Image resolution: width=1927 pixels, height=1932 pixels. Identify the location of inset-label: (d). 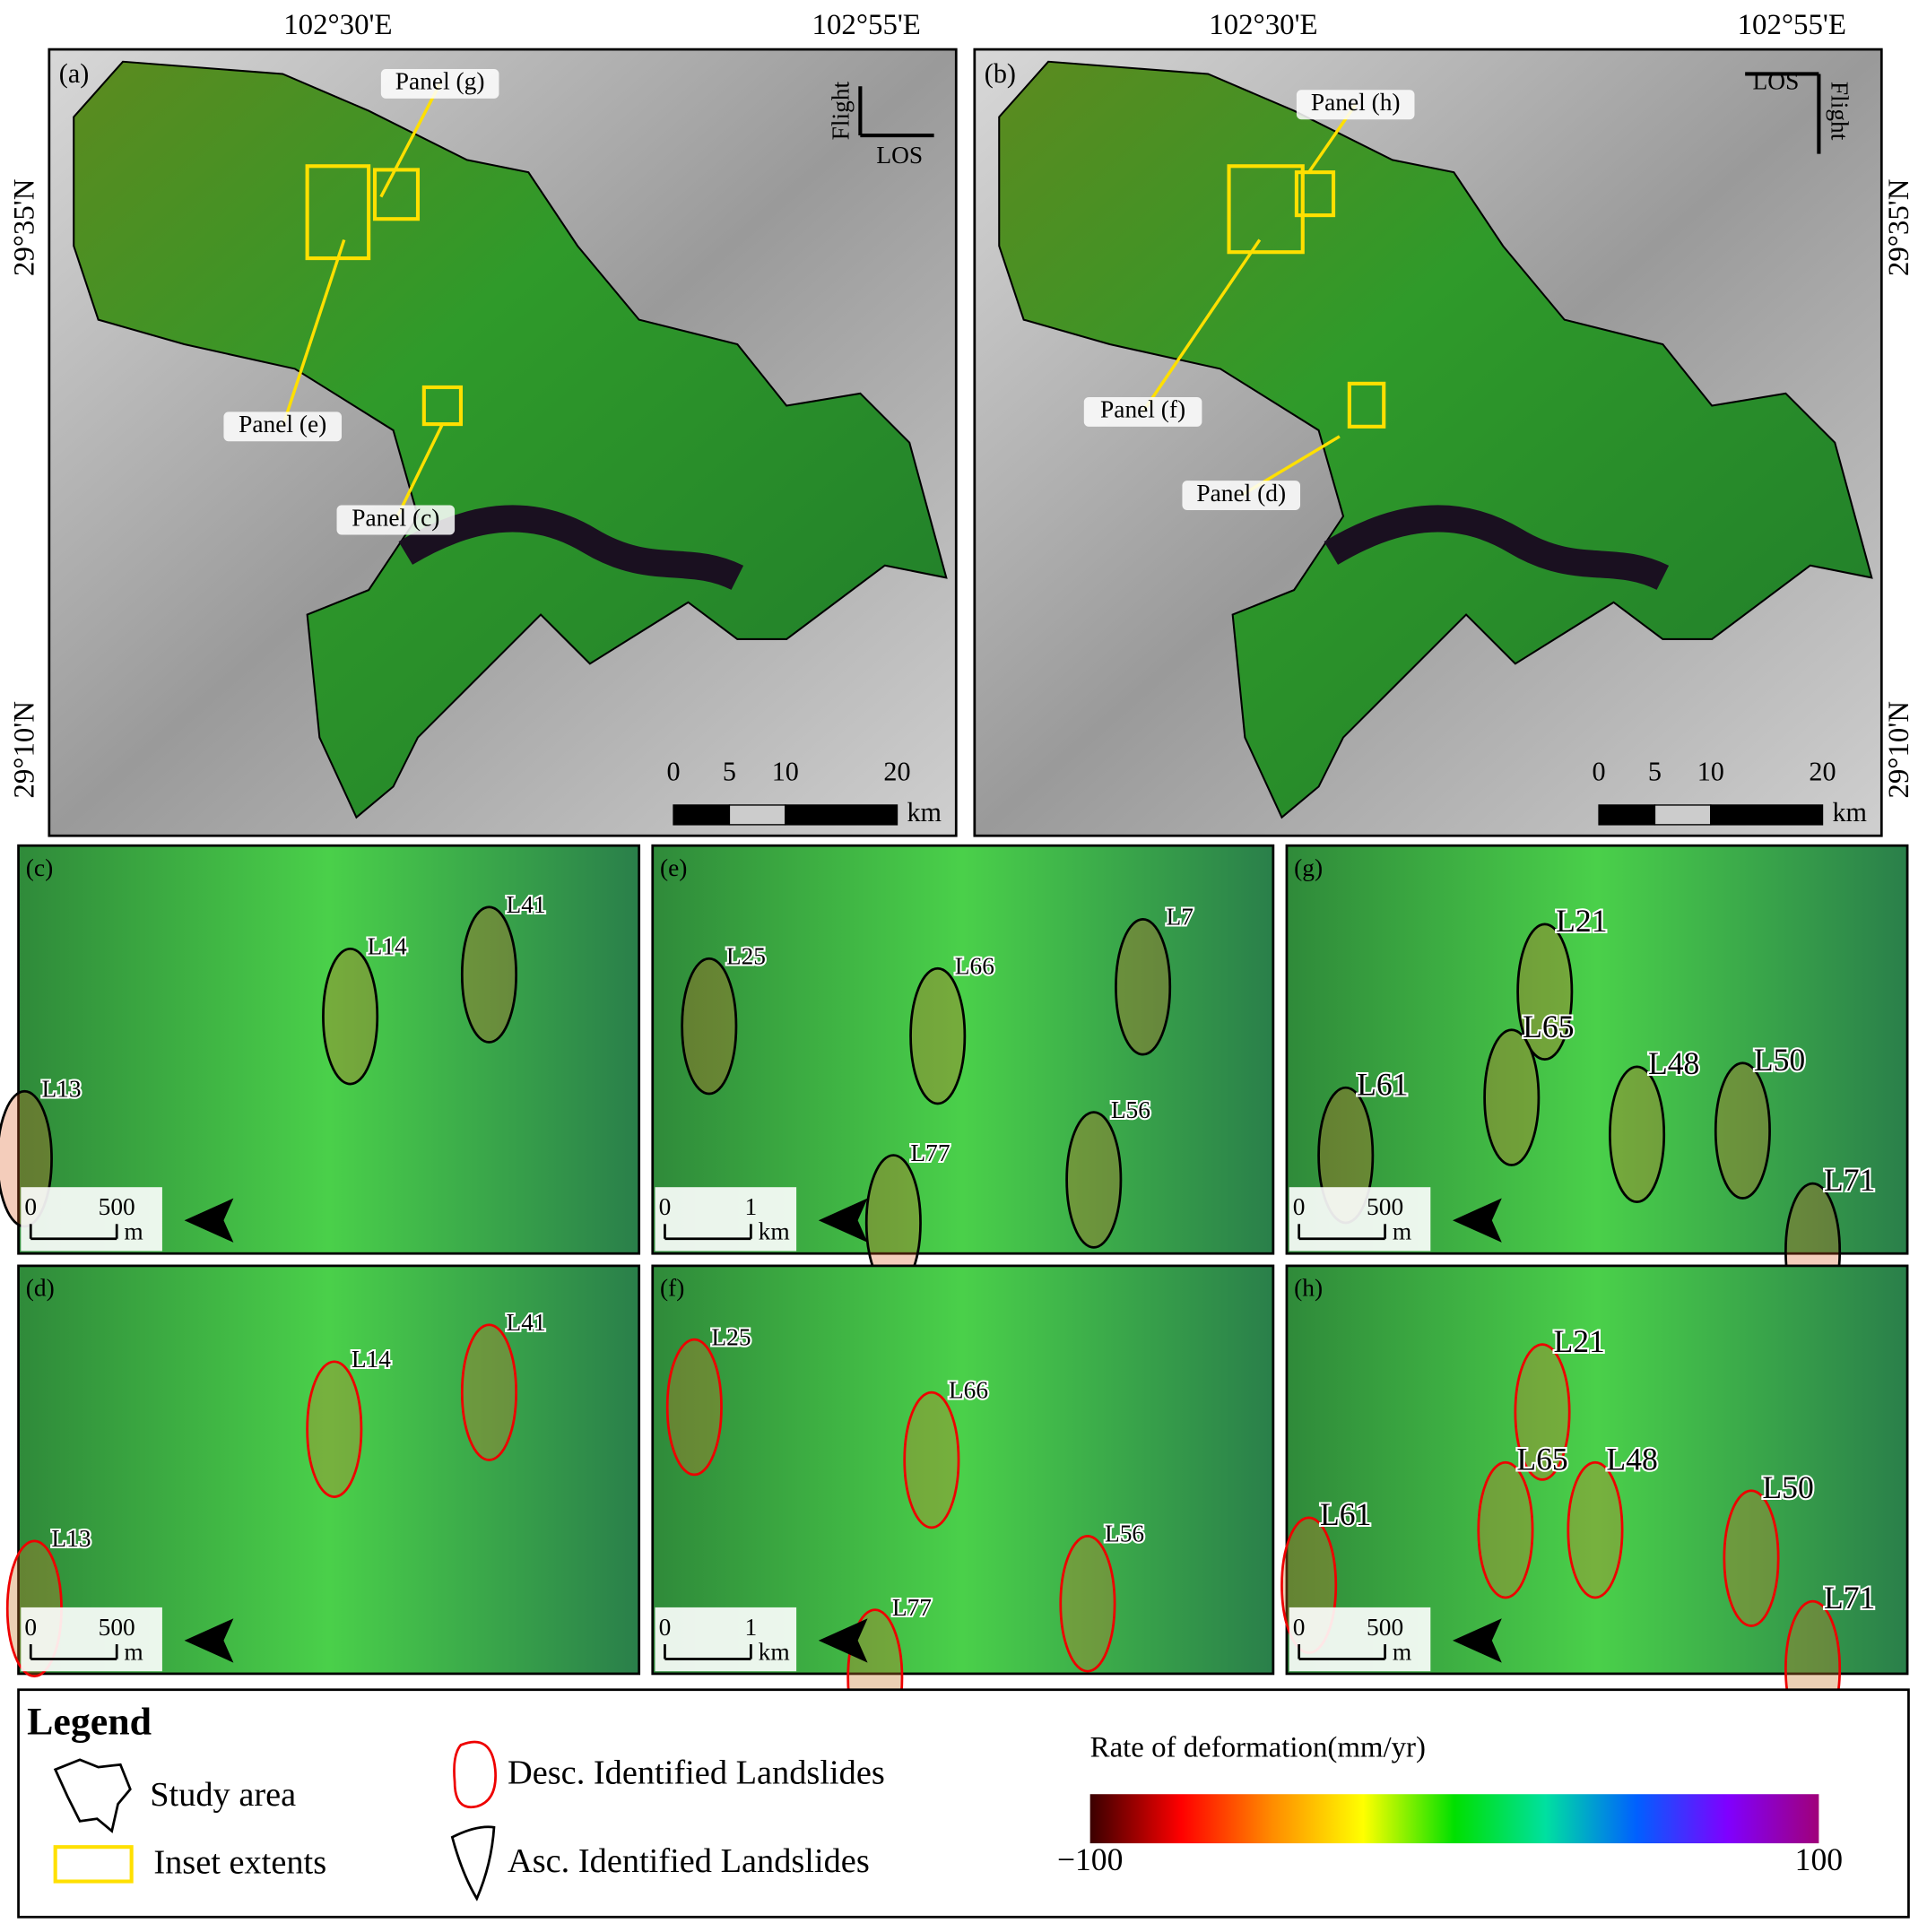
(40, 1288).